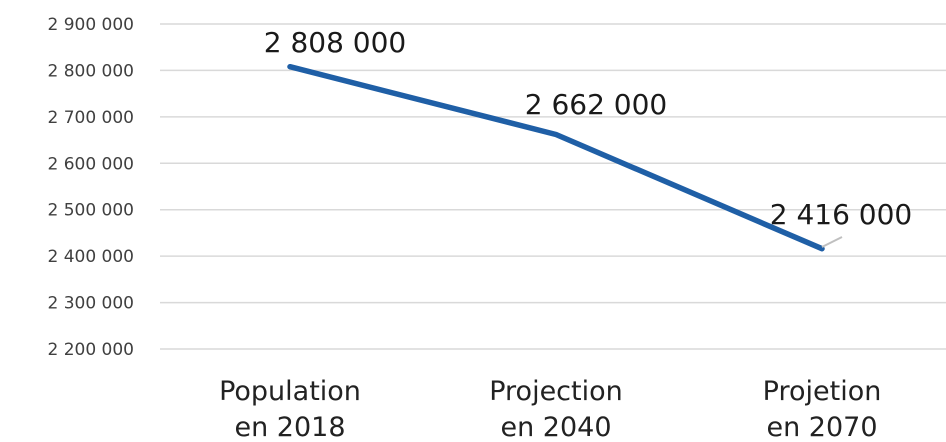 Image resolution: width=946 pixels, height=442 pixels. I want to click on data-label: 2 662 000, so click(596, 104).